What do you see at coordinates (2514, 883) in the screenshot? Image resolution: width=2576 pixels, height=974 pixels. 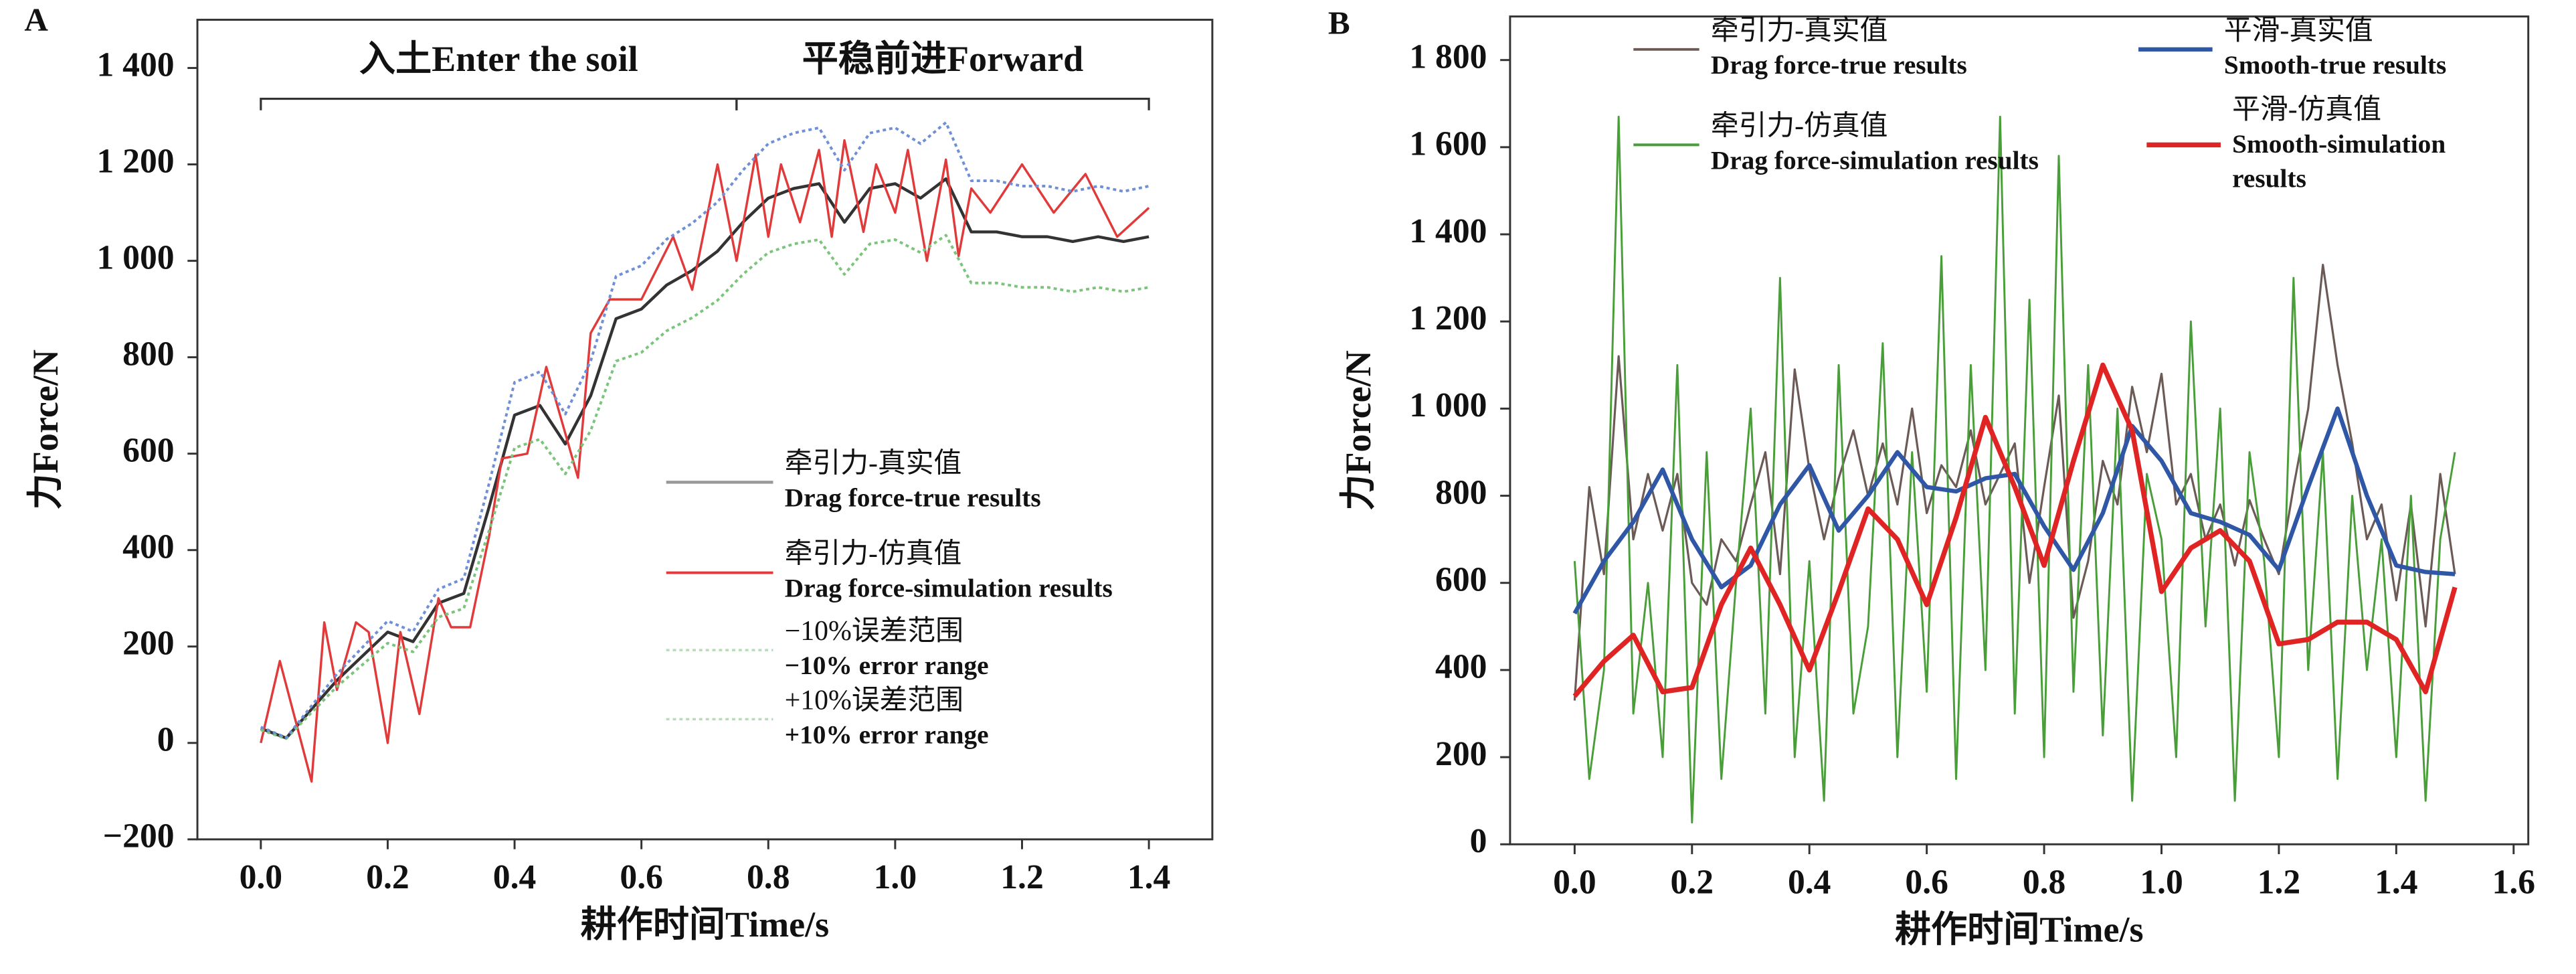 I see `x-tick-label: 1.6` at bounding box center [2514, 883].